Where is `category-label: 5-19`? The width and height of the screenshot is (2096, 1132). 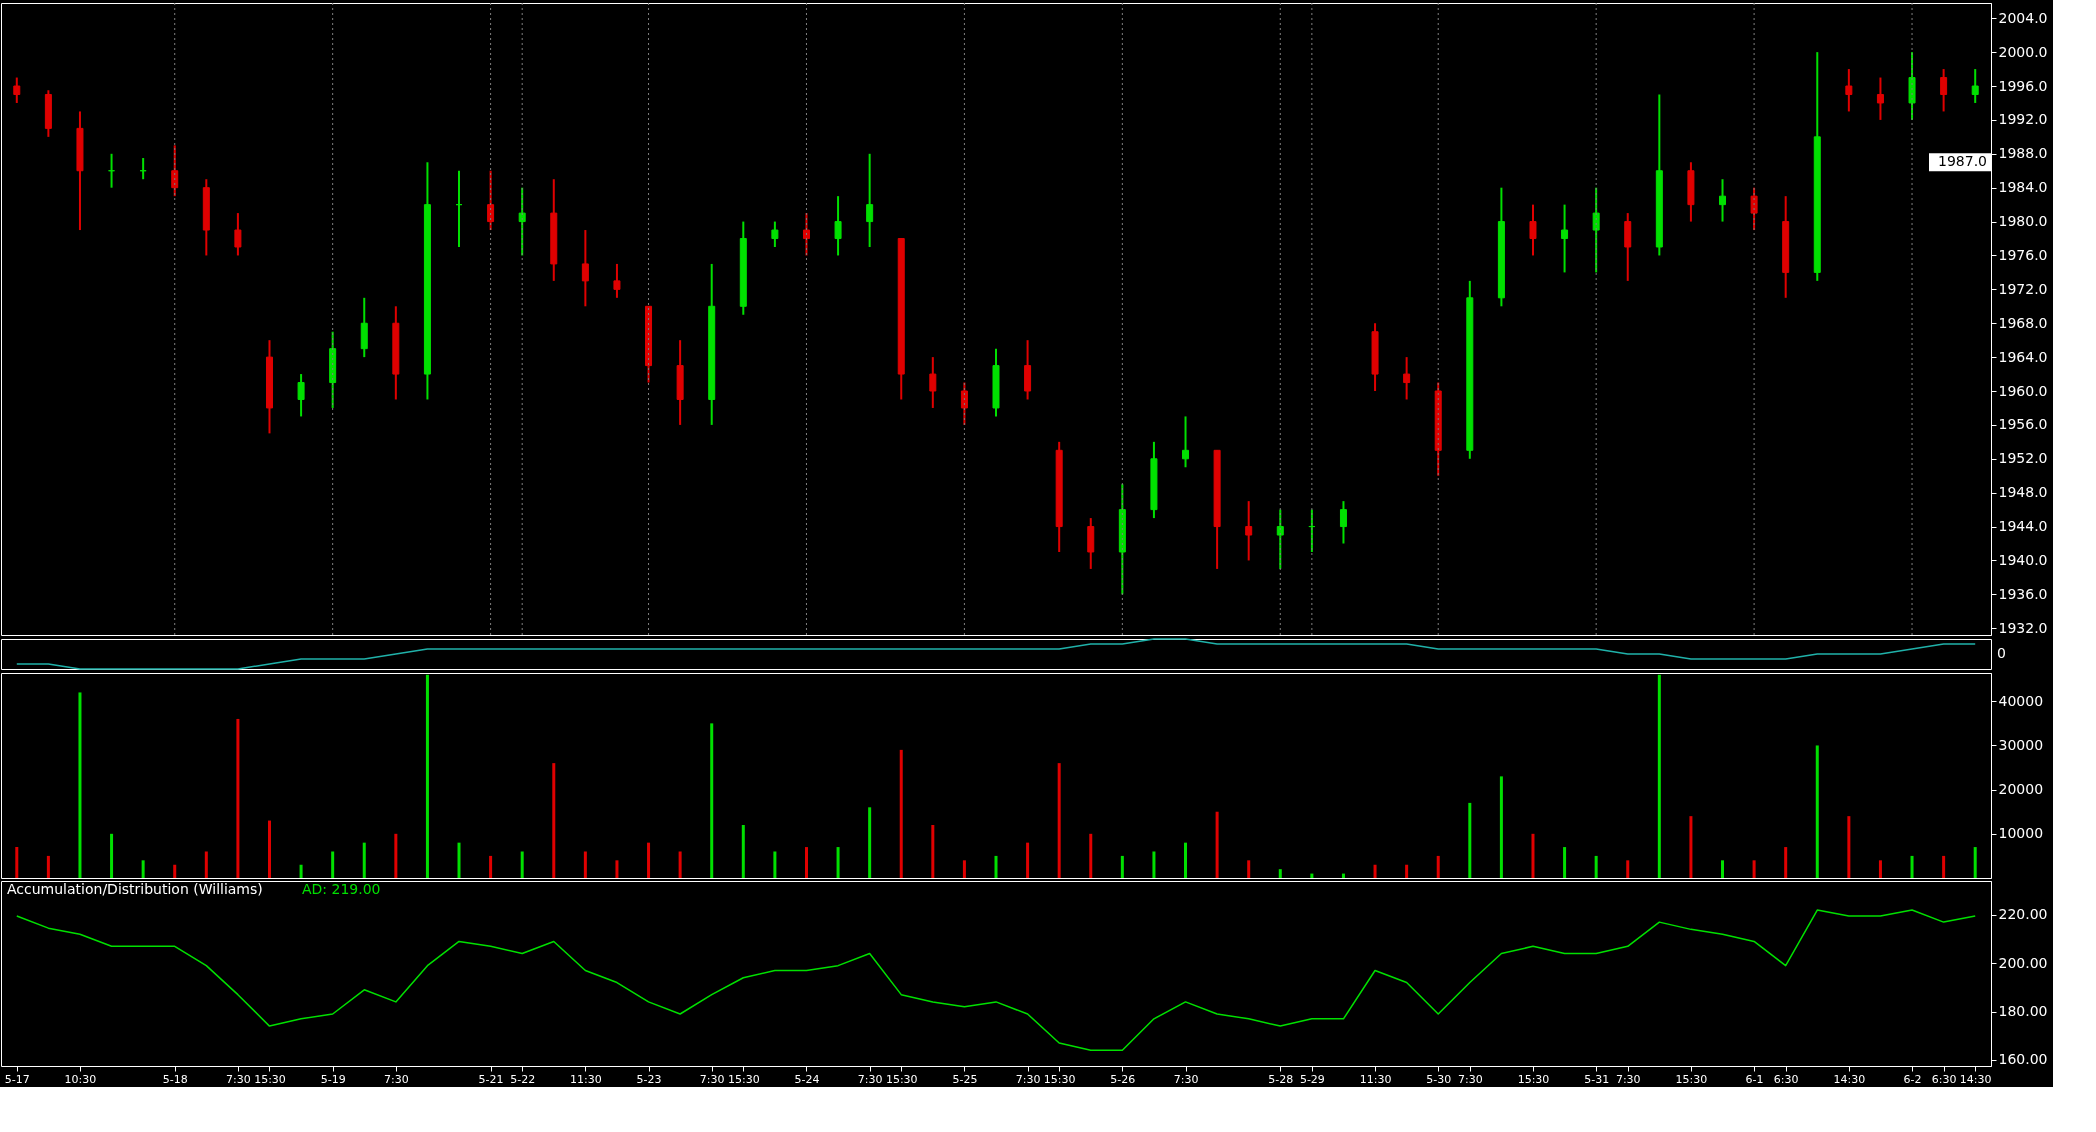 category-label: 5-19 is located at coordinates (333, 1079).